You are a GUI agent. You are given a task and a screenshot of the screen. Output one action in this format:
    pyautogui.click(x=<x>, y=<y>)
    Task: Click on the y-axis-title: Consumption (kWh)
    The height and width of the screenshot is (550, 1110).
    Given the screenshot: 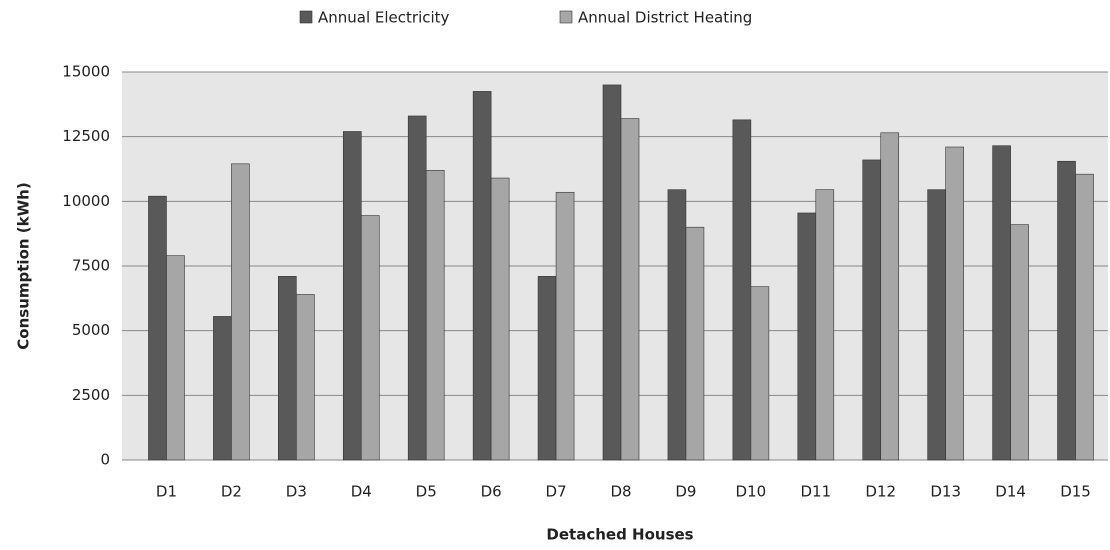 What is the action you would take?
    pyautogui.click(x=24, y=265)
    